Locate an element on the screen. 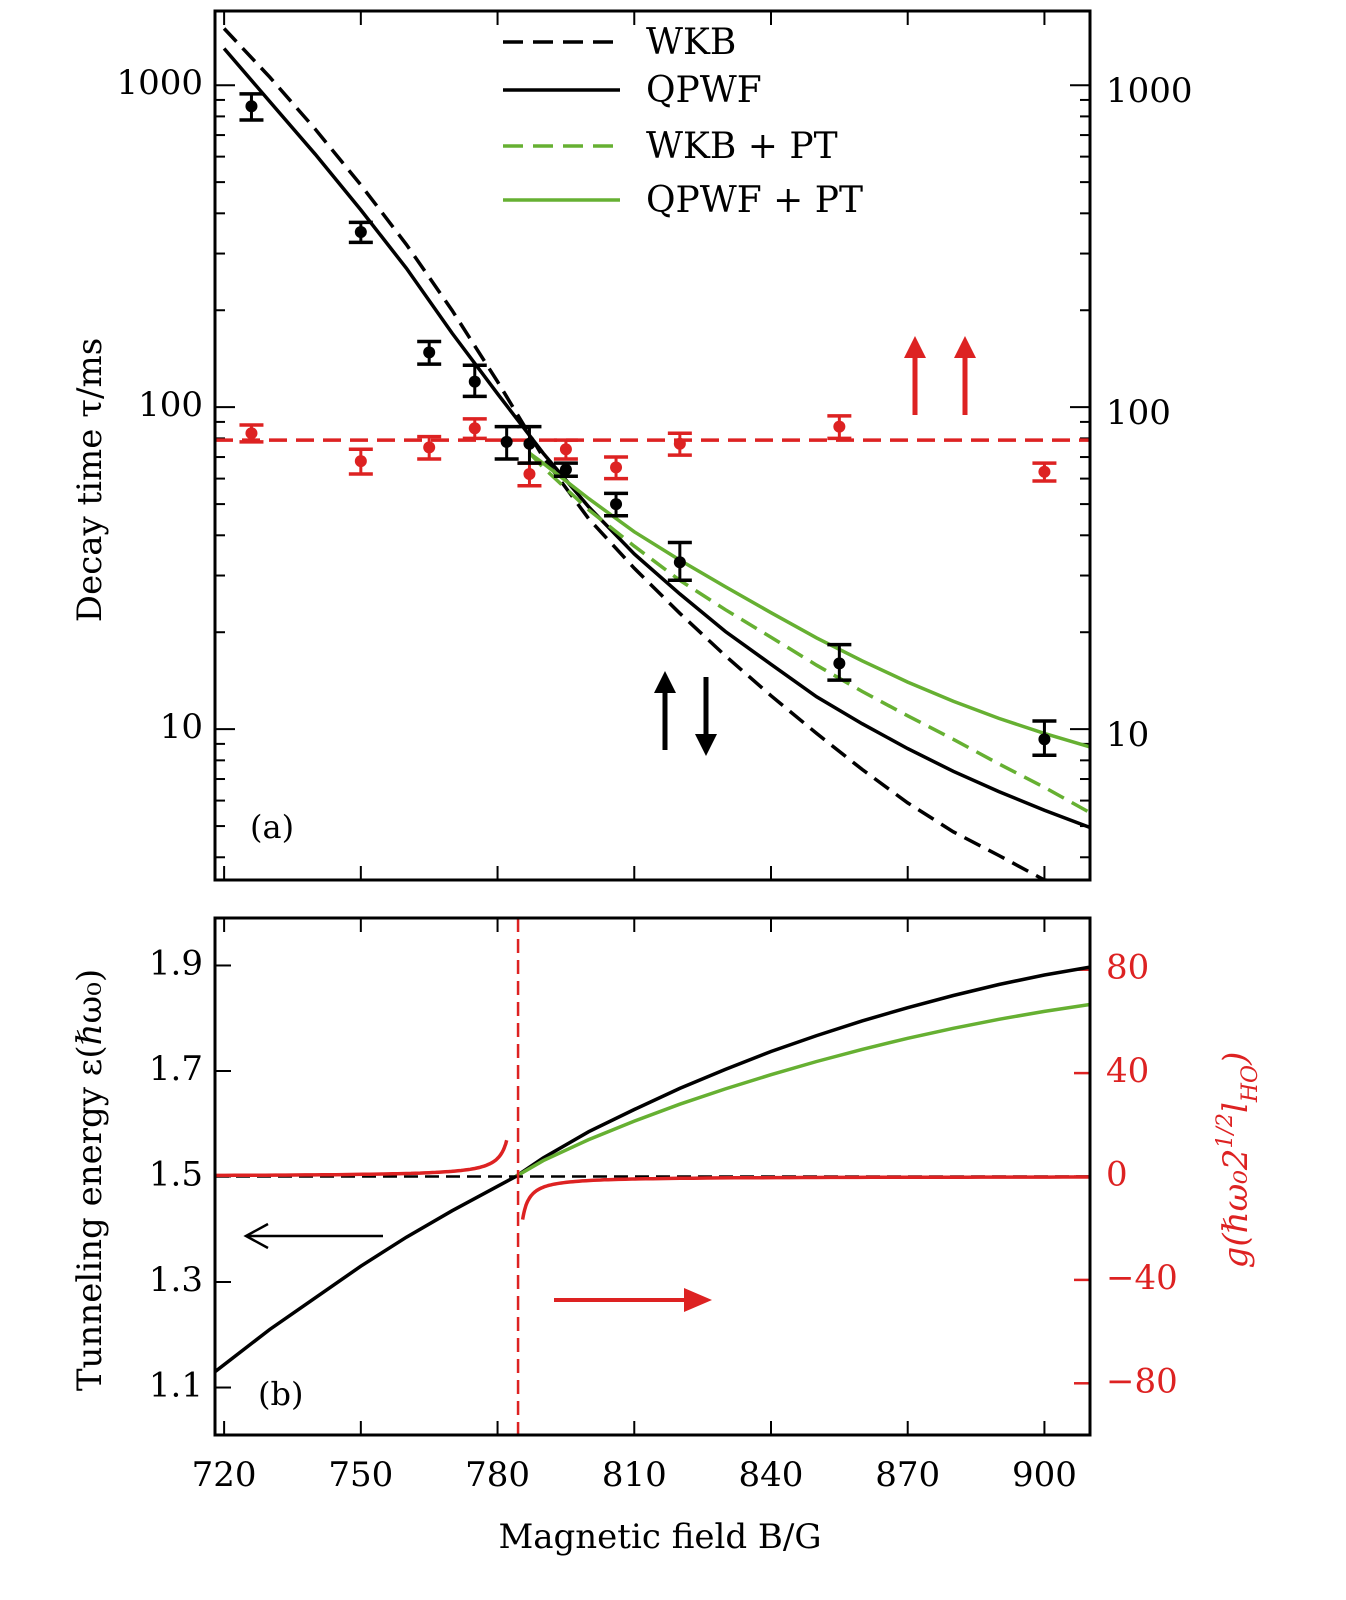 The height and width of the screenshot is (1600, 1346). panel-a-ytick-label-right: 1000 is located at coordinates (1149, 91).